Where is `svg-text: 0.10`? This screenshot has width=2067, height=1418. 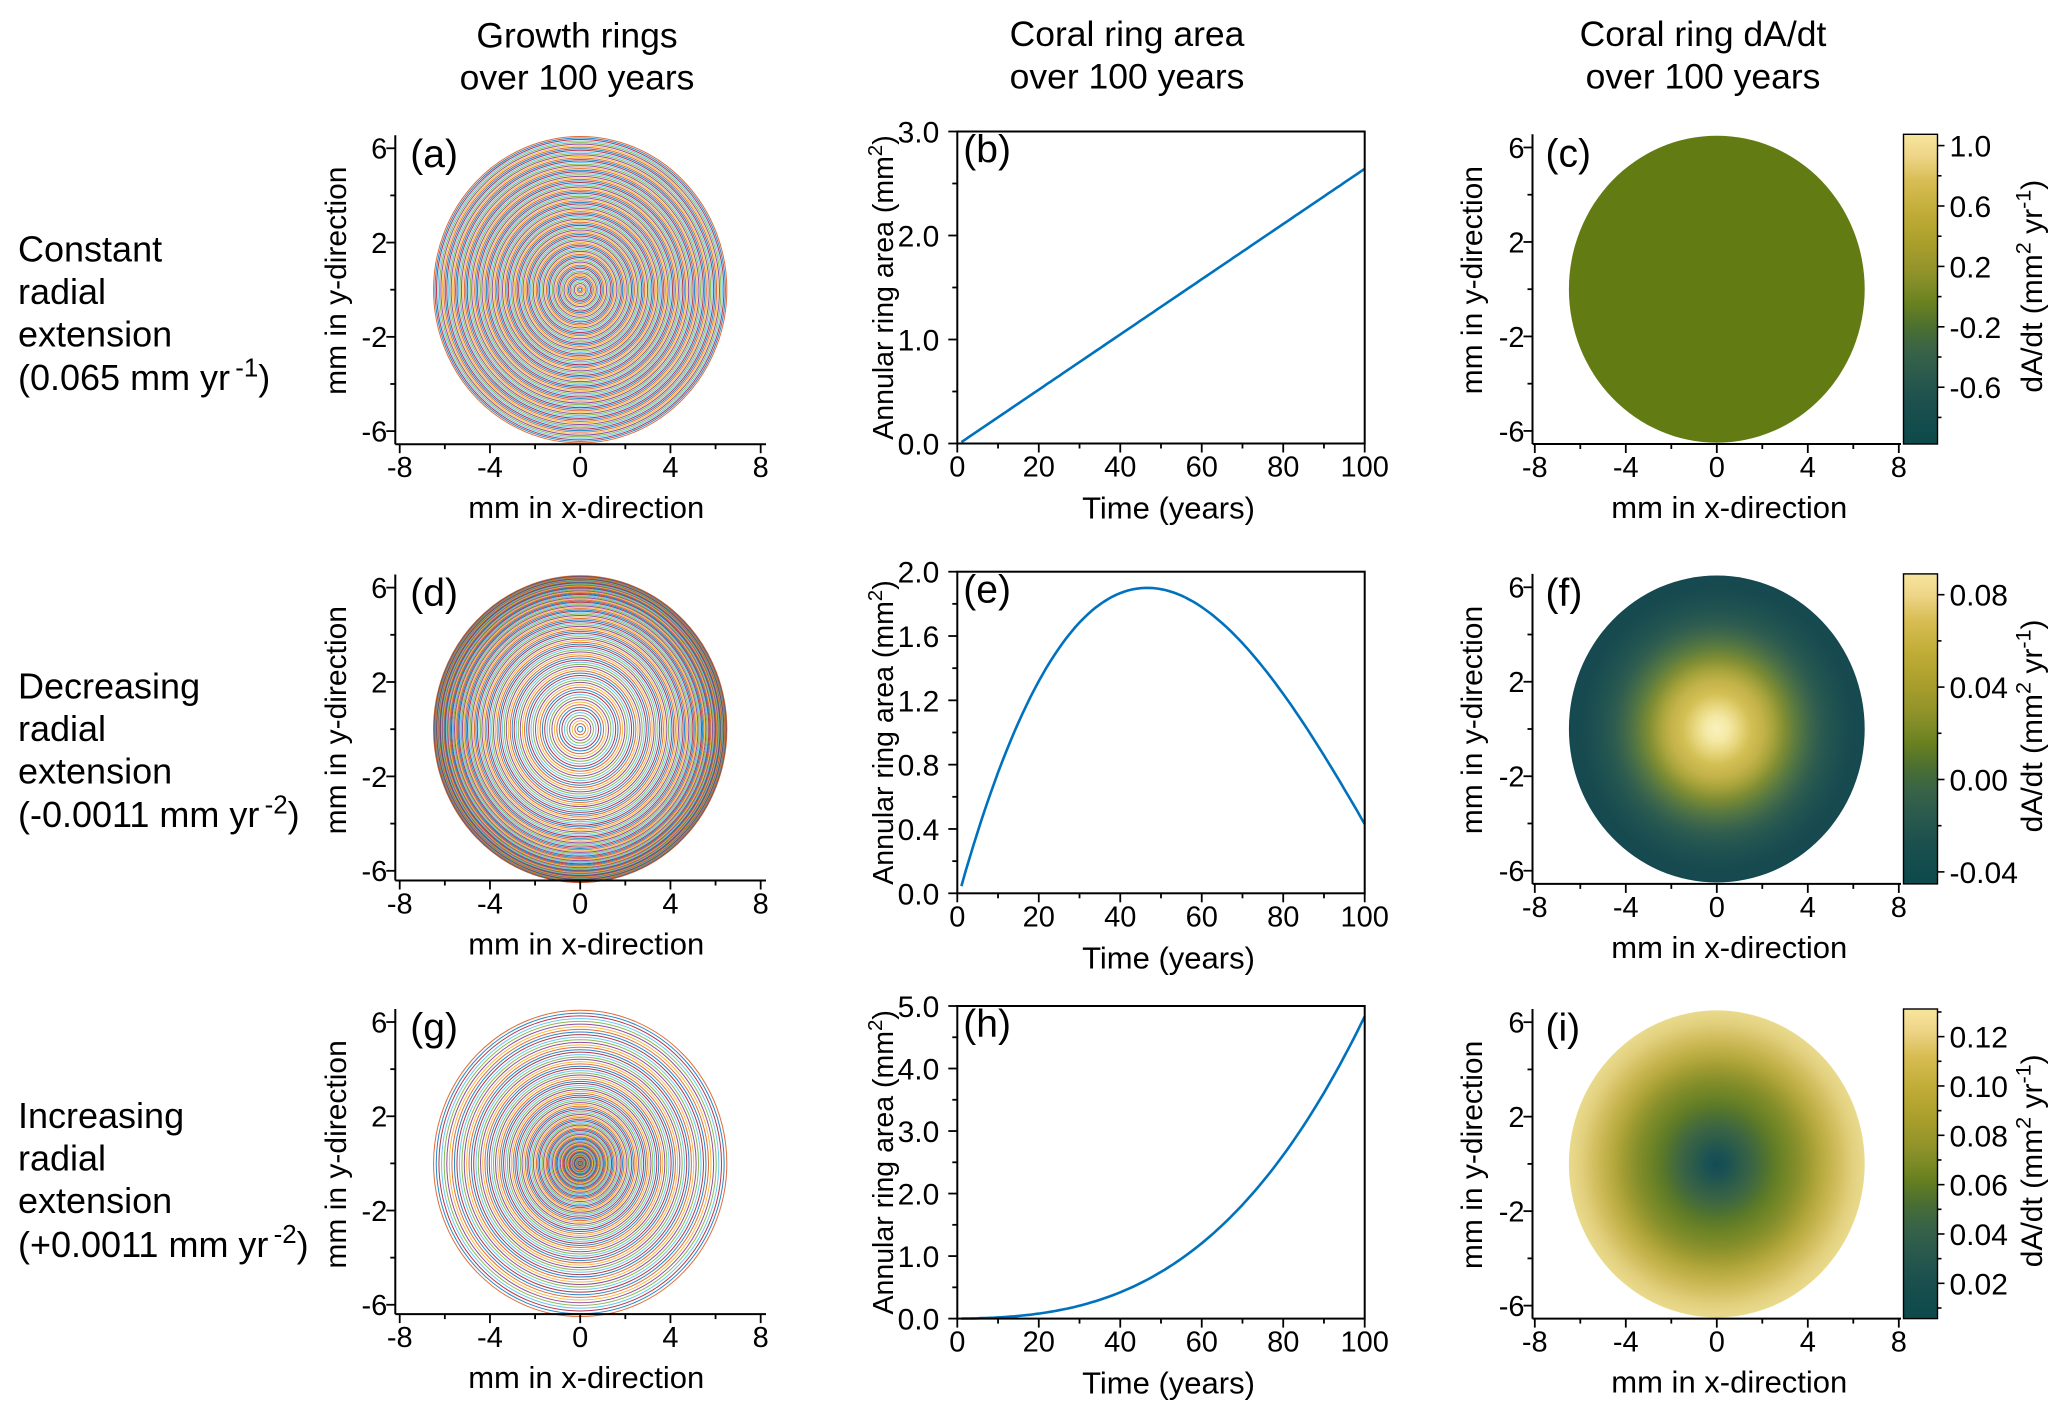
svg-text: 0.10 is located at coordinates (1979, 1087).